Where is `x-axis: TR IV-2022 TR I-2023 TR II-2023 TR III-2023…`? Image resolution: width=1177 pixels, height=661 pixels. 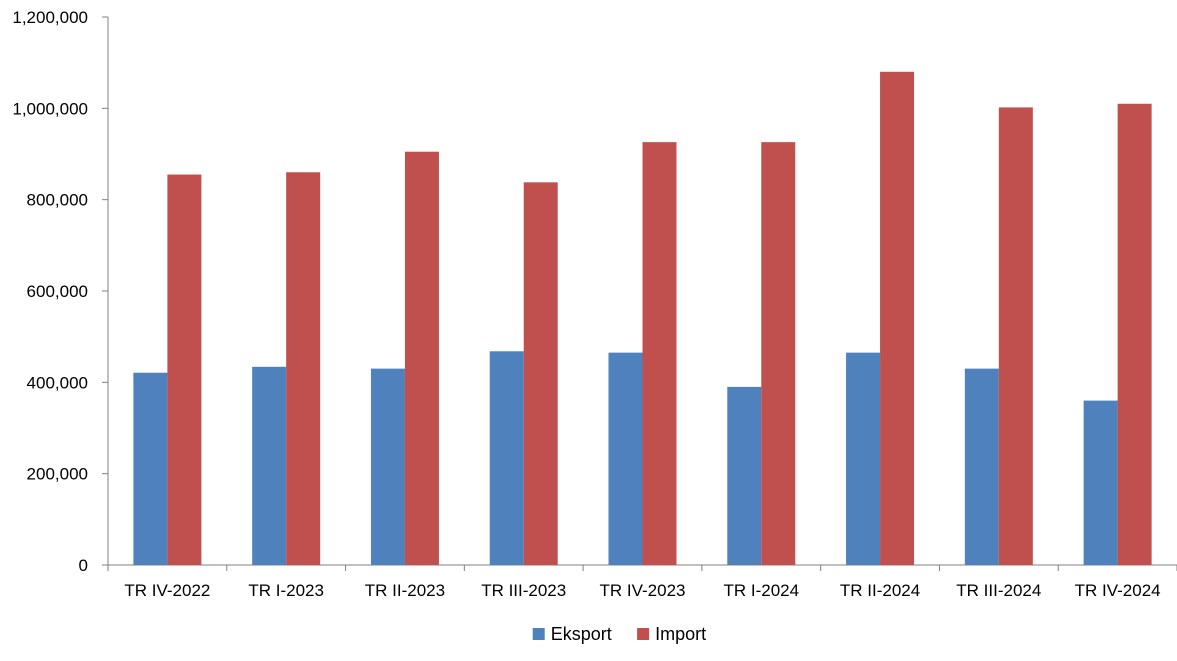 x-axis: TR IV-2022 TR I-2023 TR II-2023 TR III-2023… is located at coordinates (642, 582).